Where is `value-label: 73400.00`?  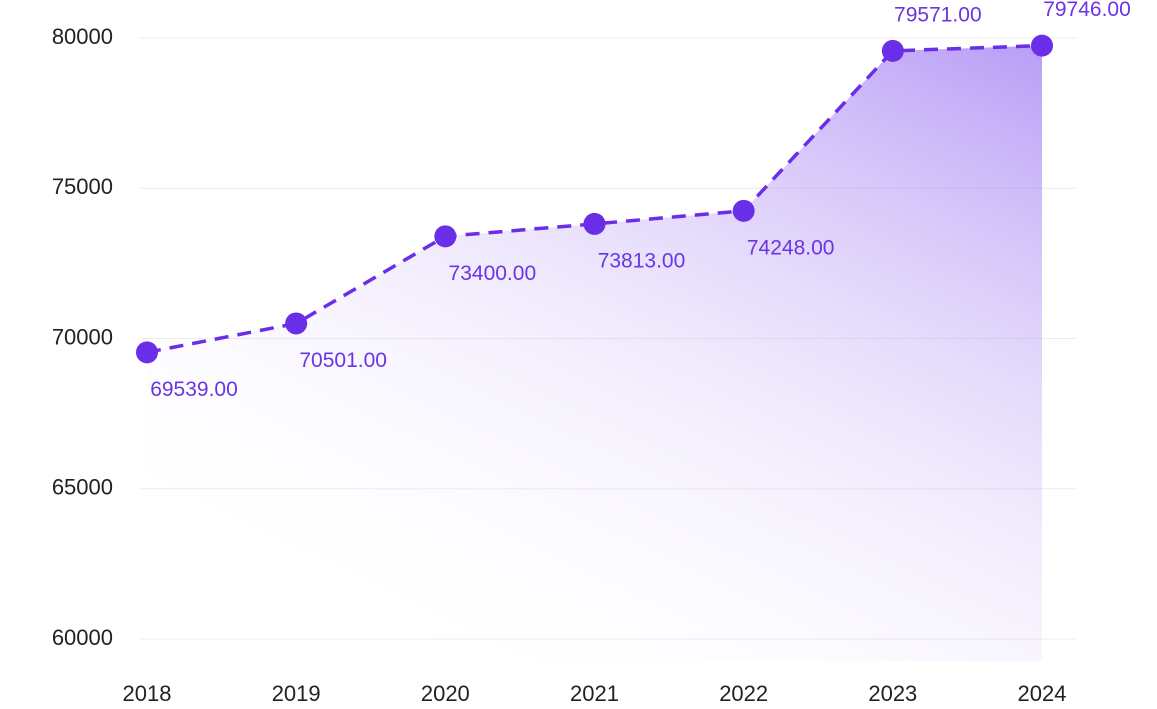
value-label: 73400.00 is located at coordinates (493, 273).